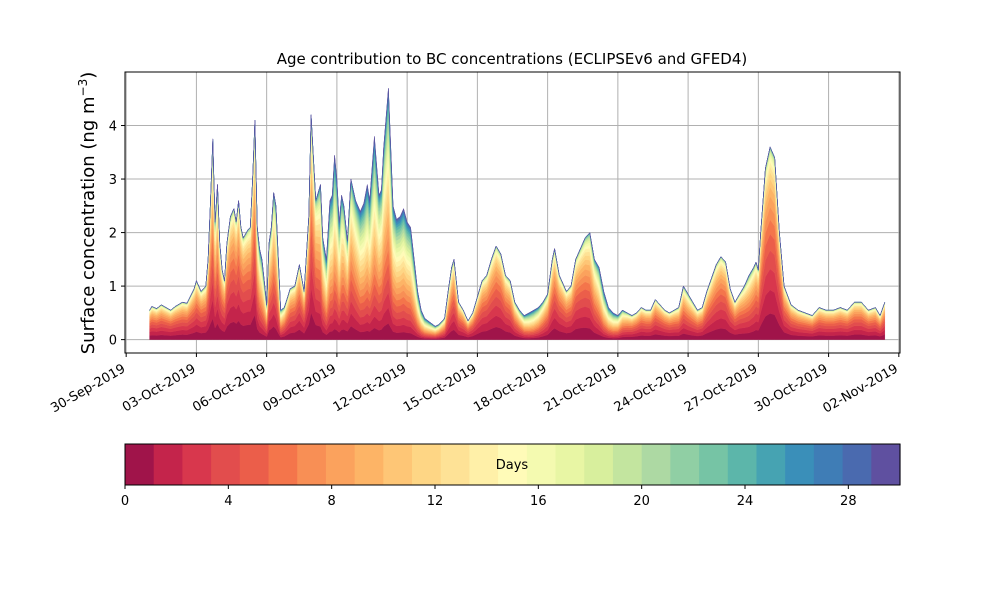 This screenshot has width=1000, height=604. Describe the element at coordinates (125, 501) in the screenshot. I see `colorbar-tick-label: 0` at that location.